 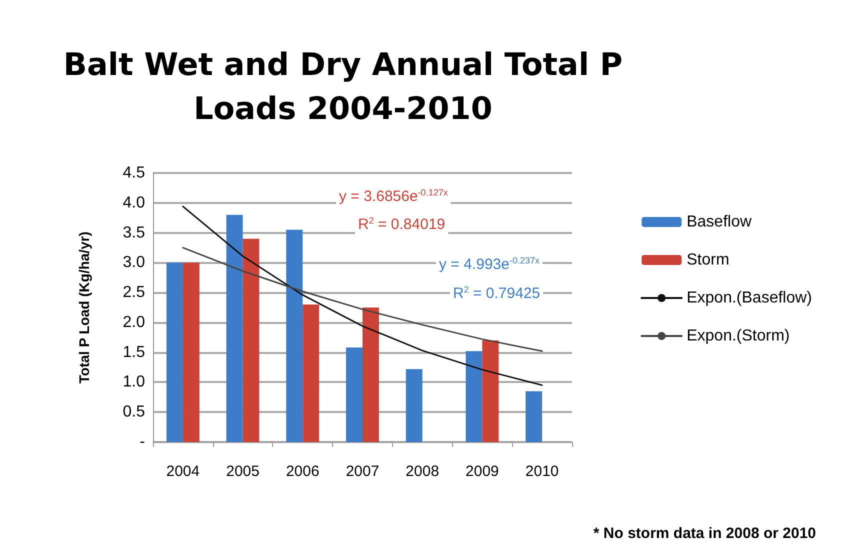 I want to click on y-tick-label: 2.5, so click(x=134, y=293).